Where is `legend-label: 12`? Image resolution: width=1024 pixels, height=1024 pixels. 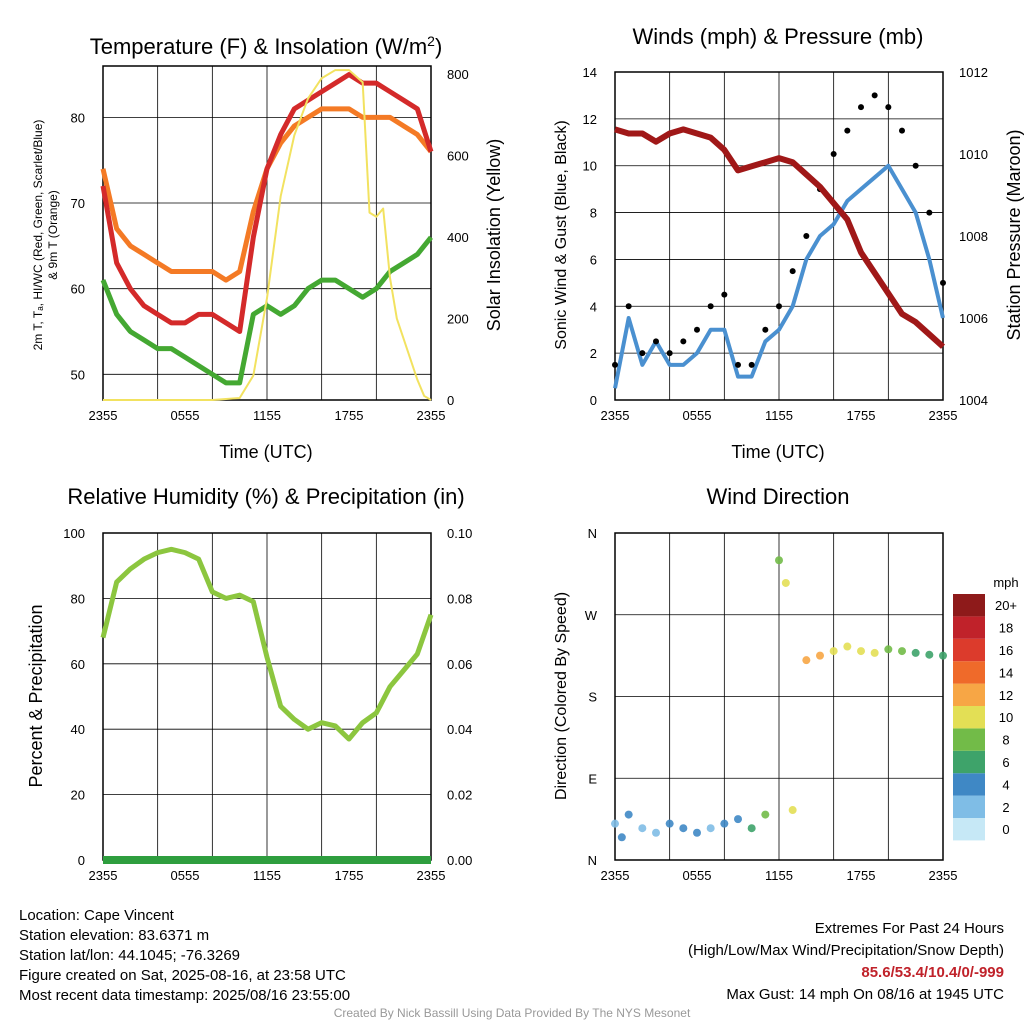 legend-label: 12 is located at coordinates (1006, 695).